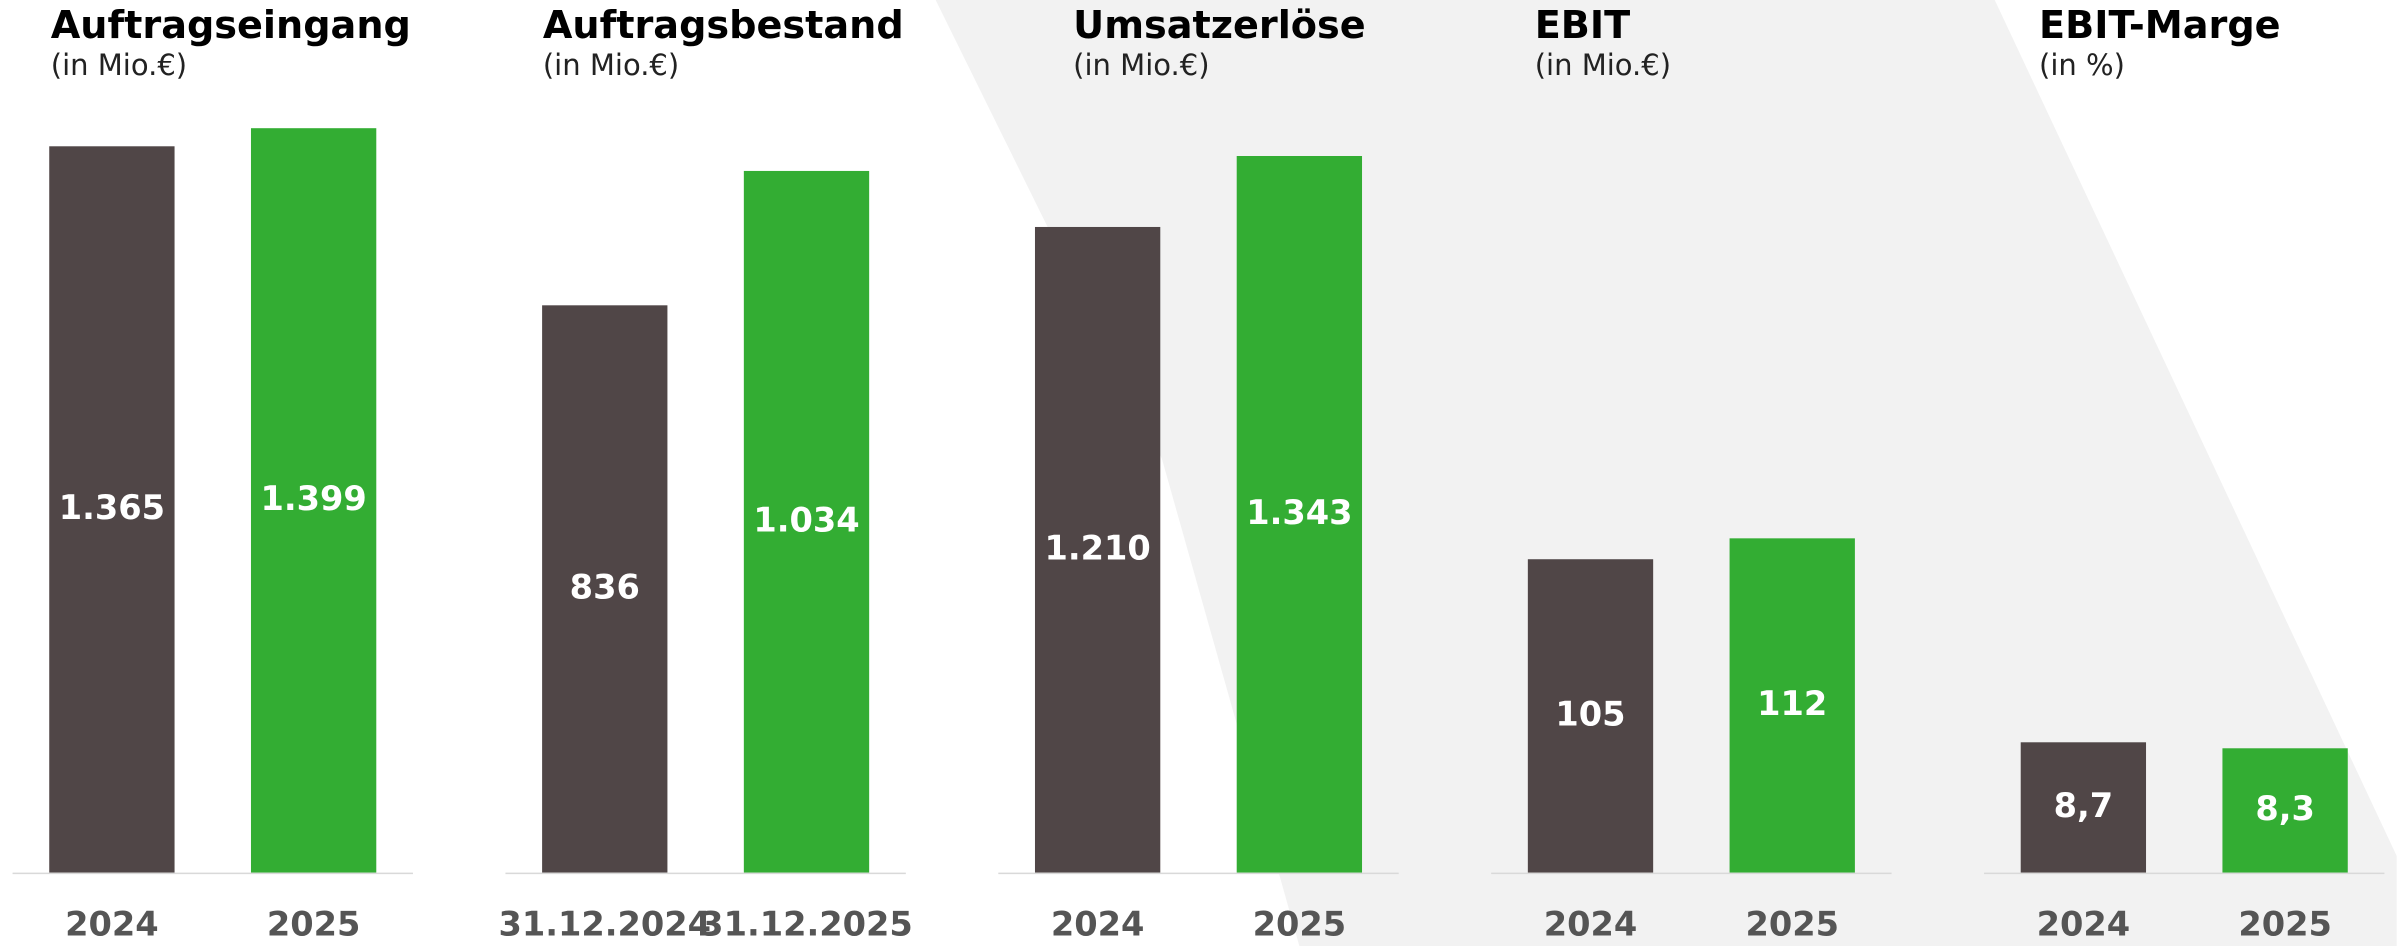  What do you see at coordinates (1582, 26) in the screenshot?
I see `chart-title: EBIT` at bounding box center [1582, 26].